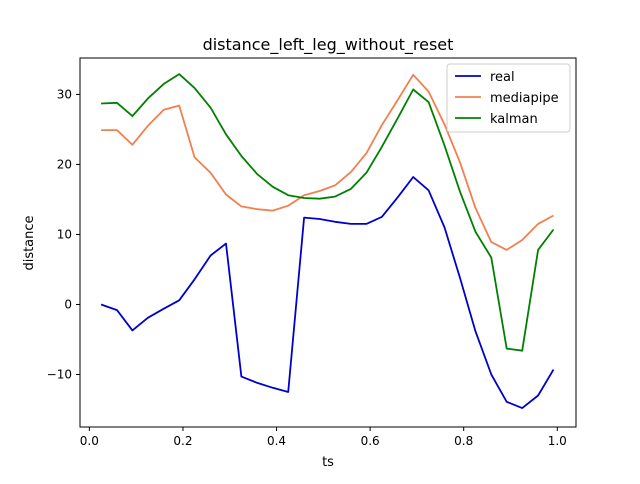 This screenshot has height=484, width=640. I want to click on x-tick-label: 0.8, so click(463, 441).